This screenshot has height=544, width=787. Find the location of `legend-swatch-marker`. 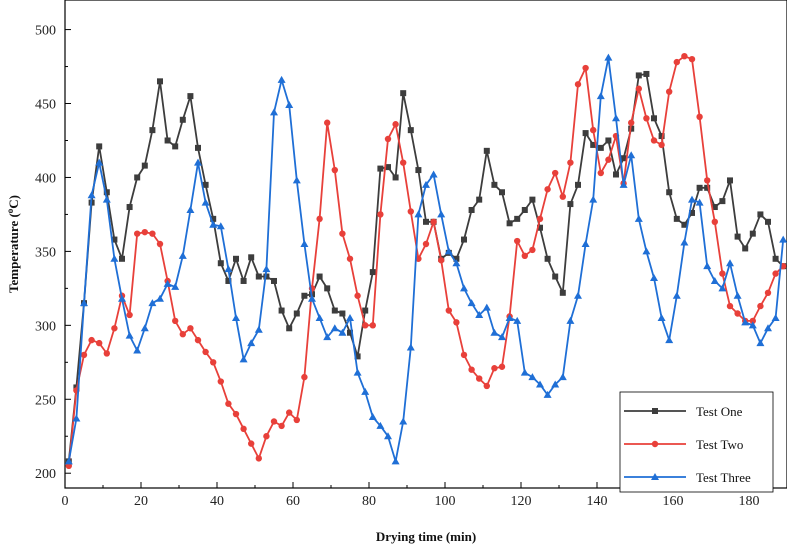

legend-swatch-marker is located at coordinates (655, 444).